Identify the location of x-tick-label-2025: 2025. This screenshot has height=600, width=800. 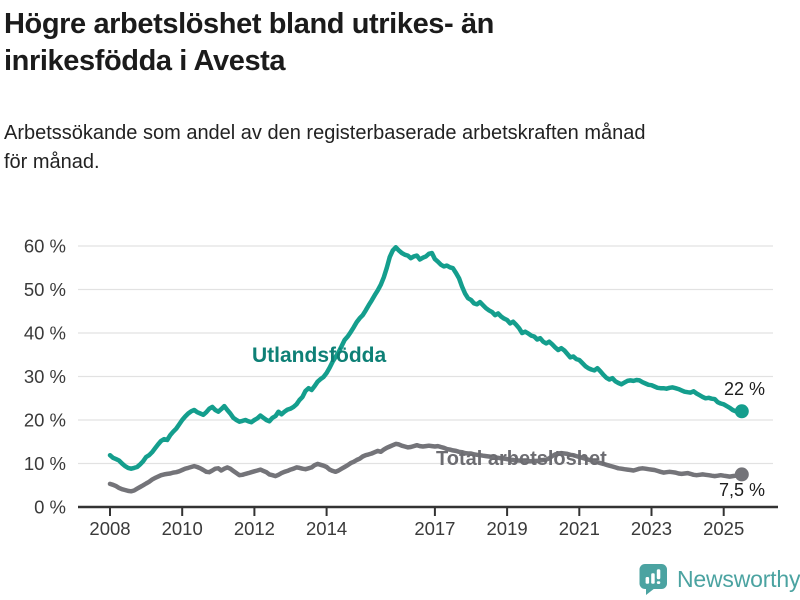
(723, 528).